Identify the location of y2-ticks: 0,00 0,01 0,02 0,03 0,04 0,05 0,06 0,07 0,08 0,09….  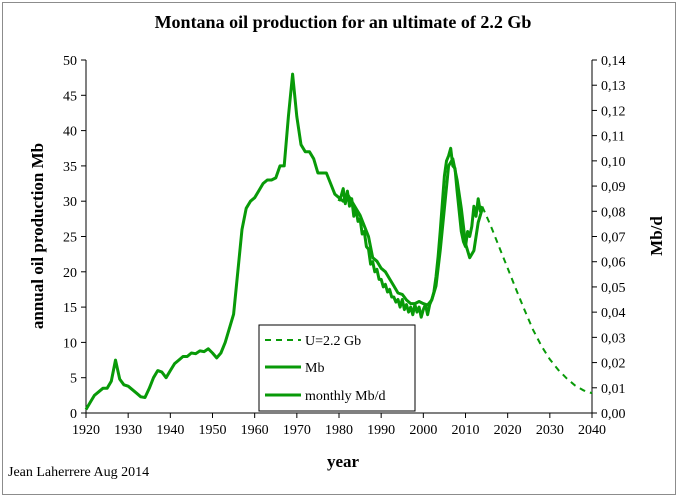
(609, 238).